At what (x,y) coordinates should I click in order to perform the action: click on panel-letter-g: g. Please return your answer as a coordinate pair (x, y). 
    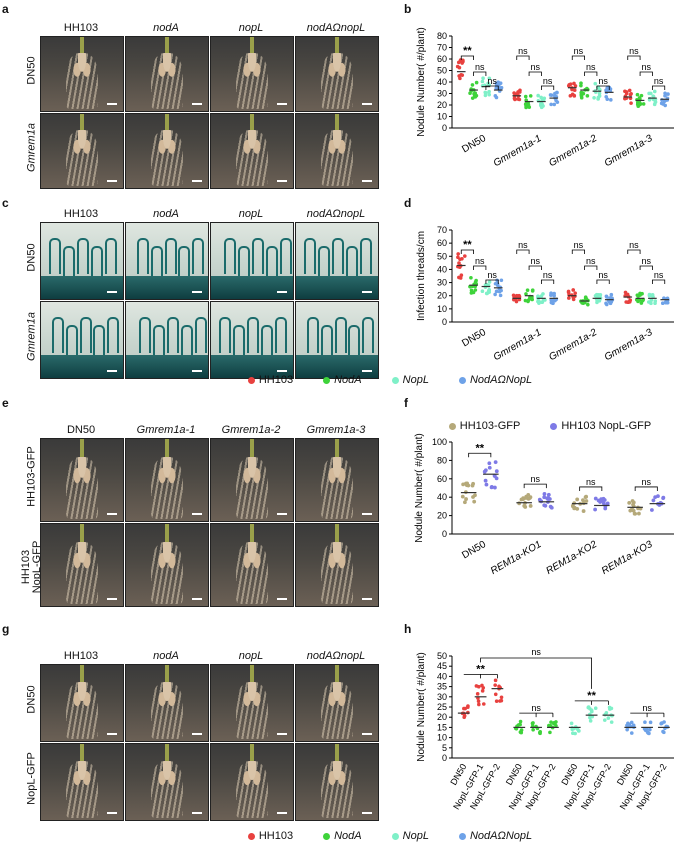
    Looking at the image, I should click on (6, 629).